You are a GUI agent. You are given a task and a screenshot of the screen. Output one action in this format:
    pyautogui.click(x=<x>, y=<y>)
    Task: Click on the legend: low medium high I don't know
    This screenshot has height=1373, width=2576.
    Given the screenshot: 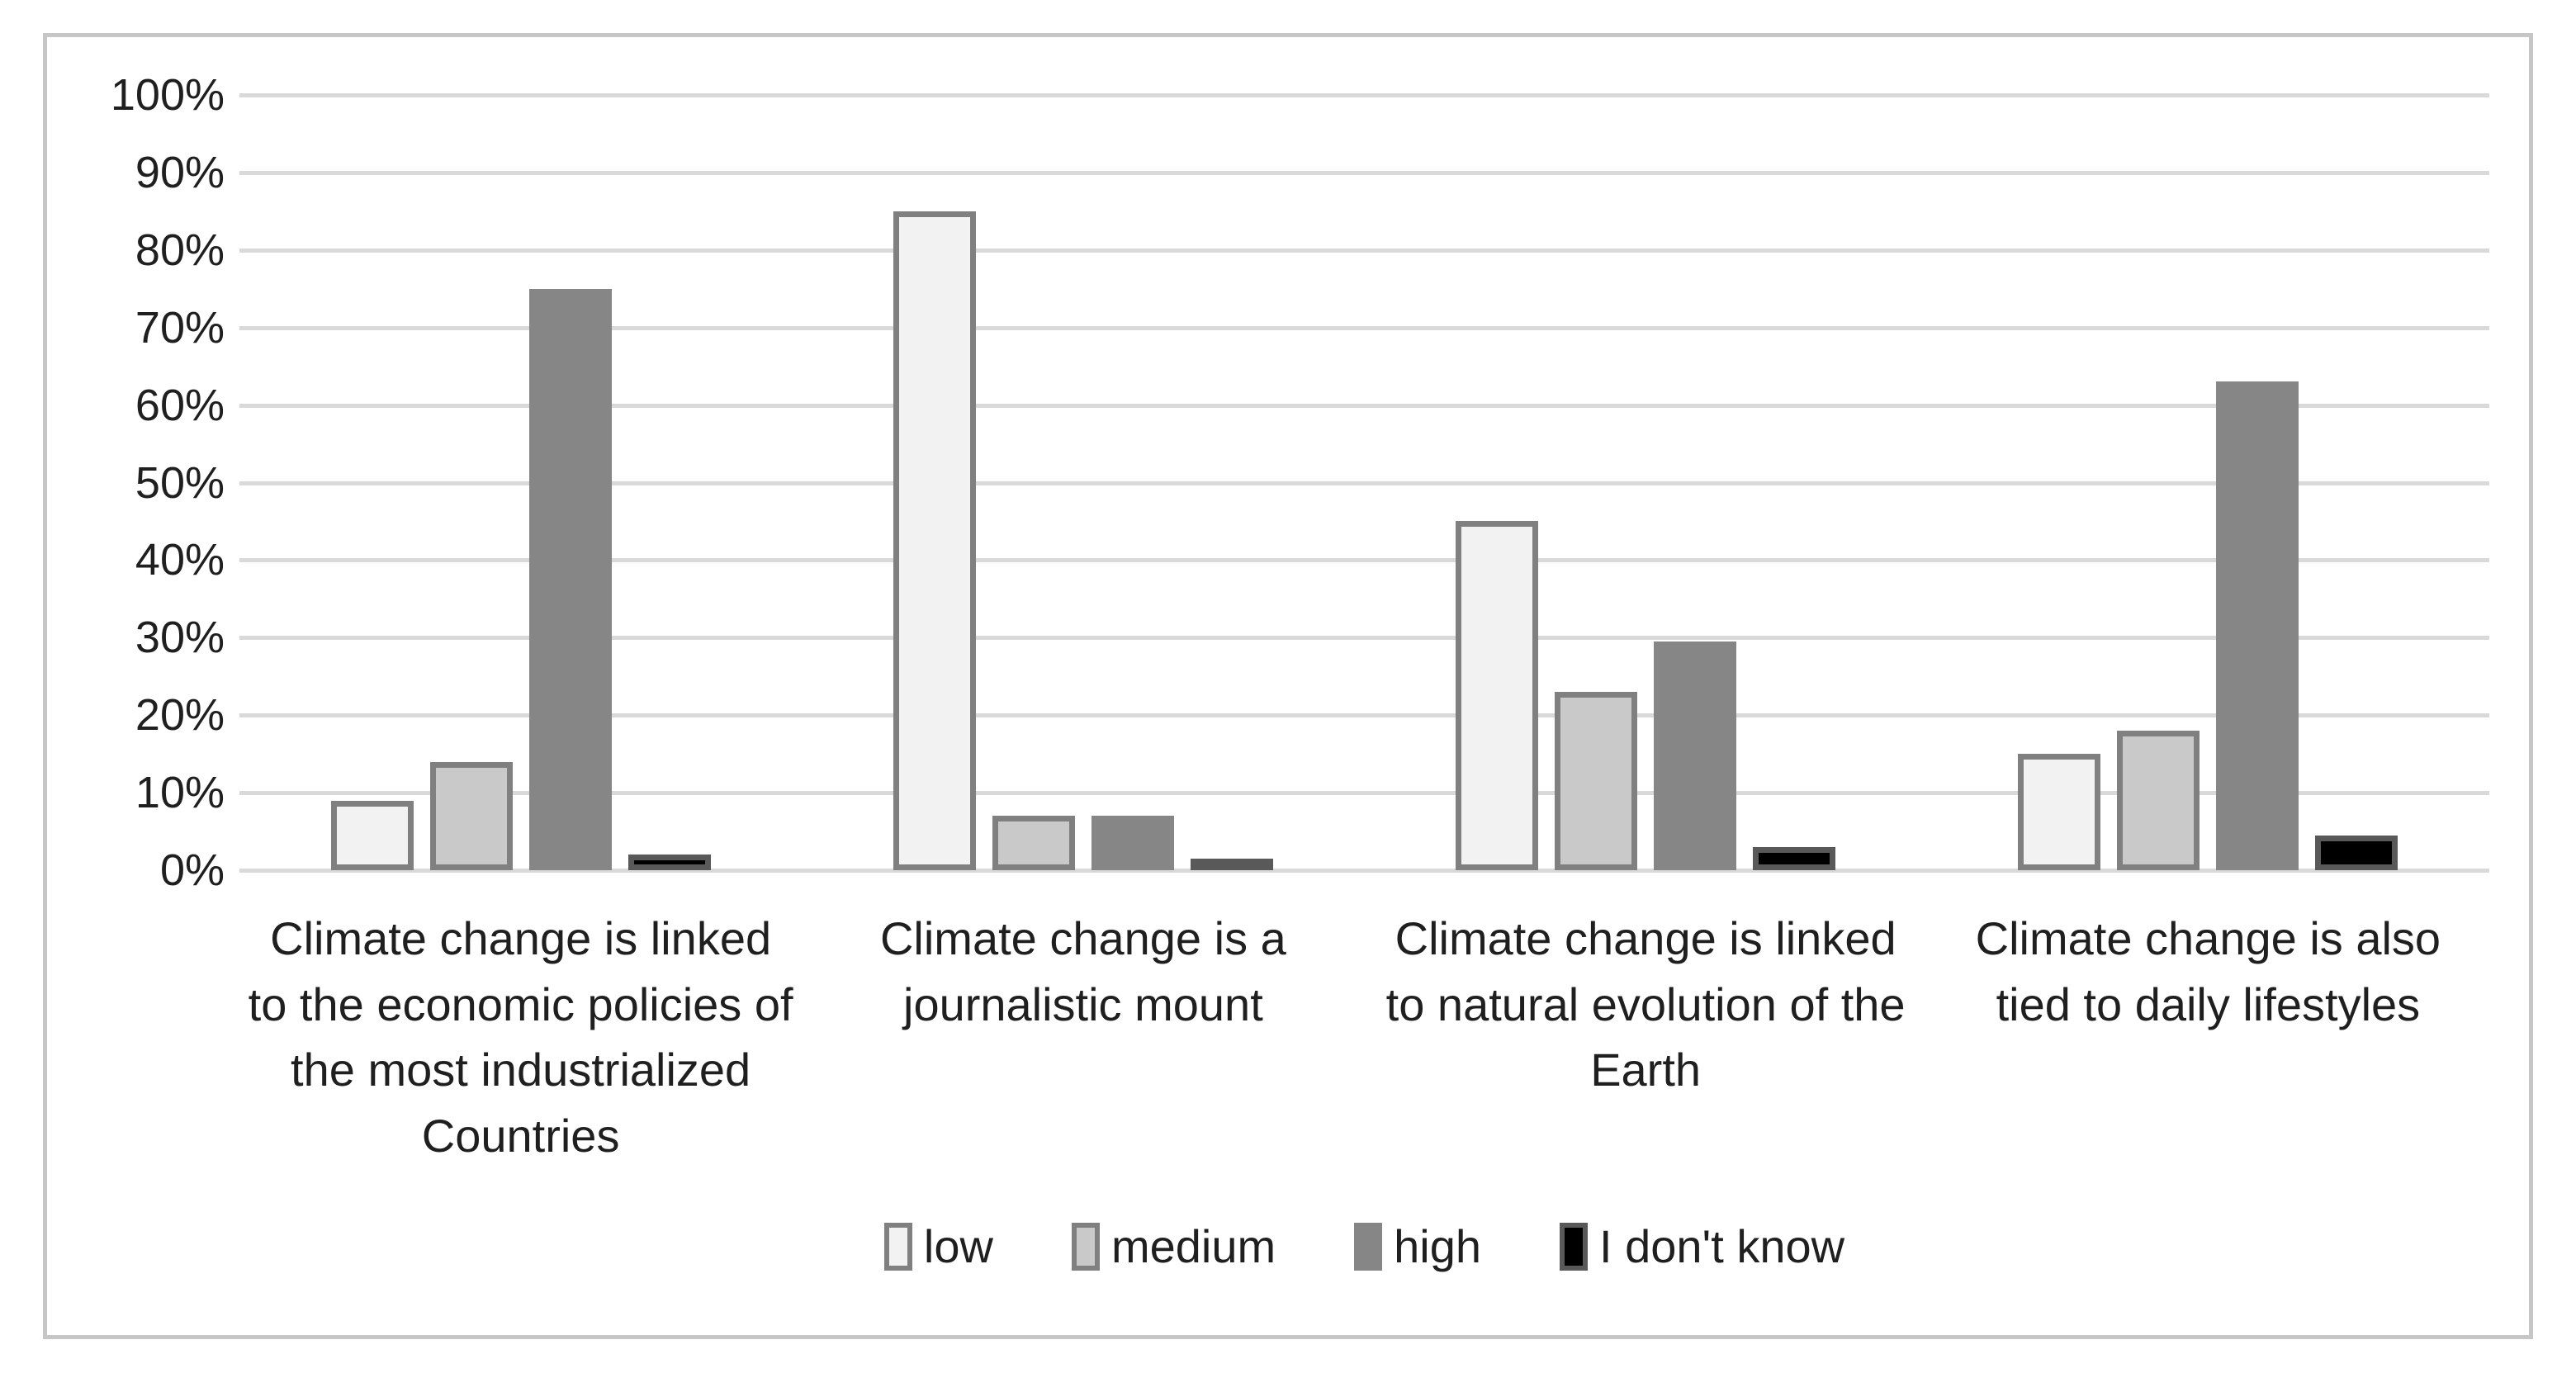 What is the action you would take?
    pyautogui.click(x=1364, y=1246)
    